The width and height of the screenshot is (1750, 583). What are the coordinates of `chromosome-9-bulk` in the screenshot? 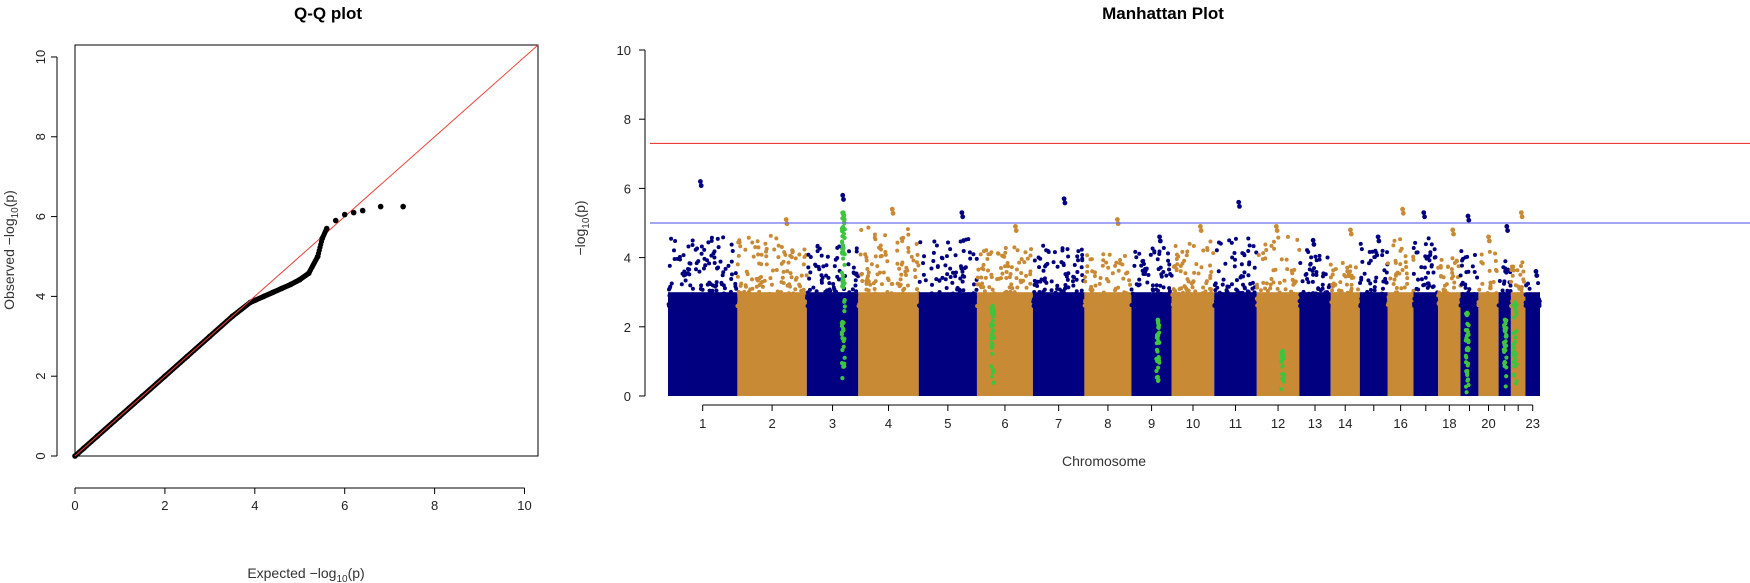 It's located at (1151, 344).